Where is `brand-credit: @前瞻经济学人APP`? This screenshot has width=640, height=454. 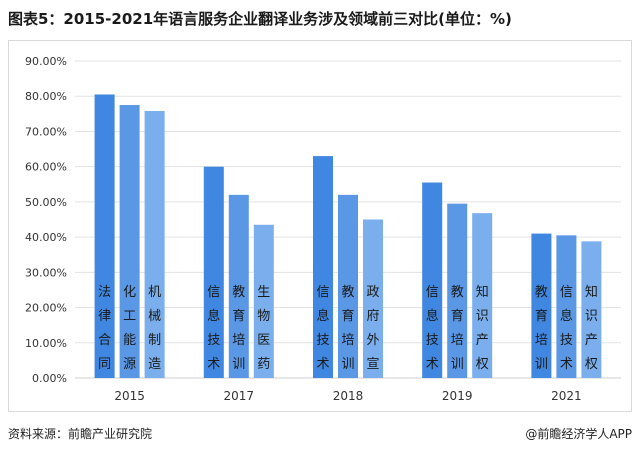 brand-credit: @前瞻经济学人APP is located at coordinates (578, 434).